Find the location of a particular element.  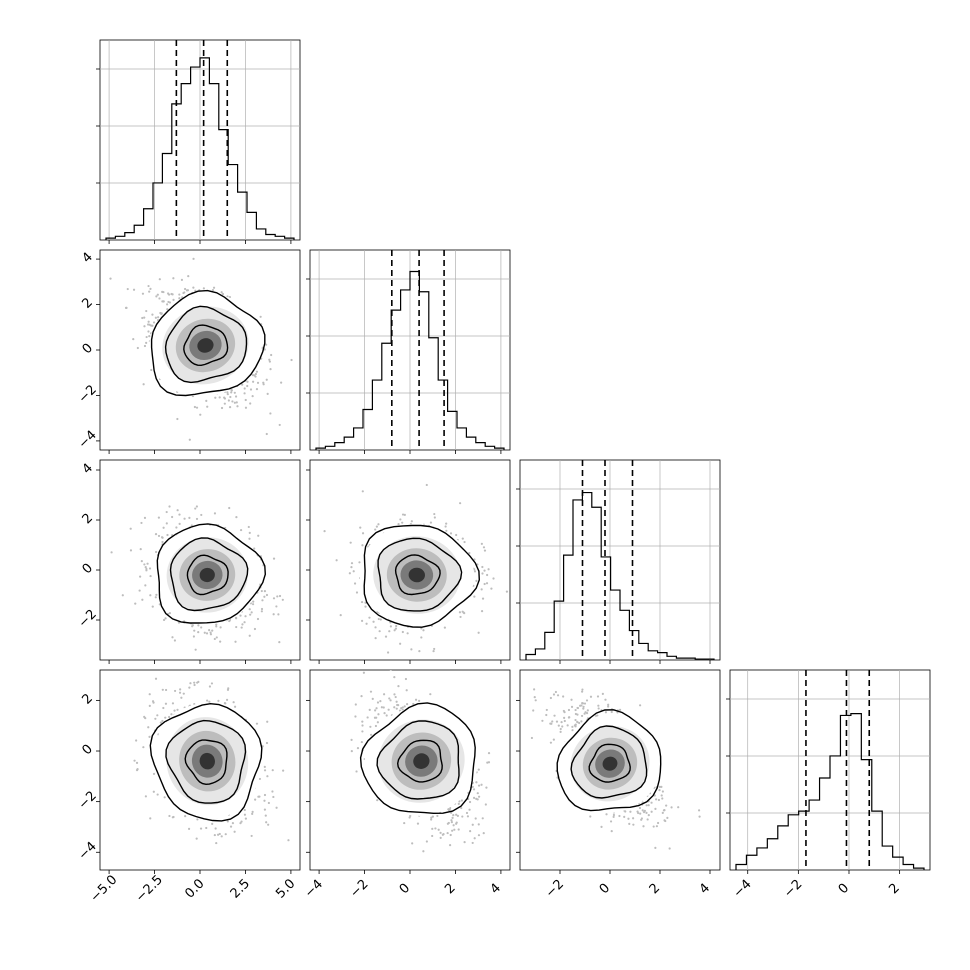

density-fill is located at coordinates (207, 761).